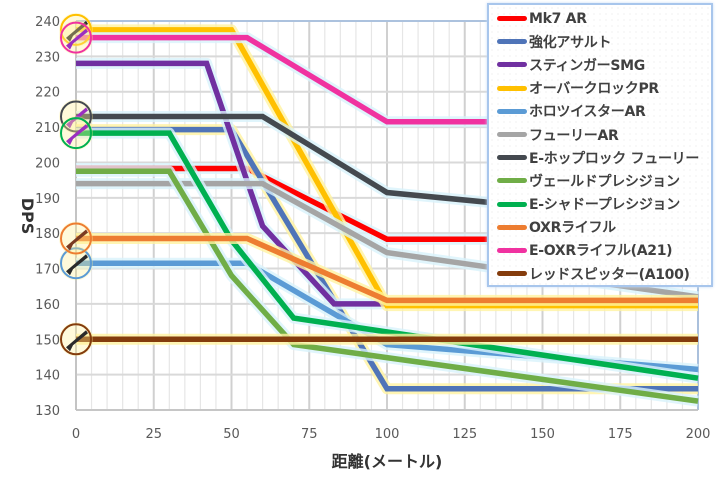 Image resolution: width=720 pixels, height=480 pixels. I want to click on x-tick-label: 100, so click(387, 434).